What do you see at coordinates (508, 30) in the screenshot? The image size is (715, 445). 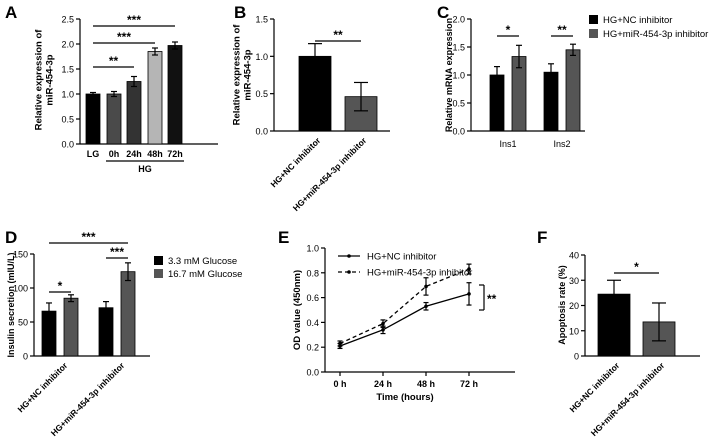 I see `significance-Ins1: *` at bounding box center [508, 30].